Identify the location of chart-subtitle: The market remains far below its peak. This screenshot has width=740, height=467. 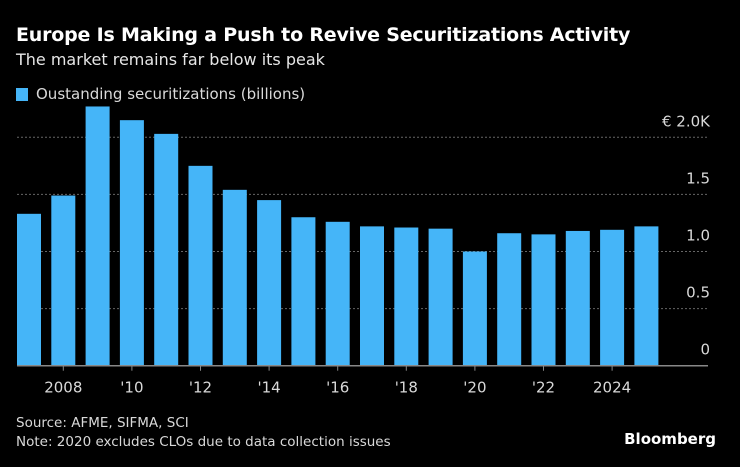
(170, 59).